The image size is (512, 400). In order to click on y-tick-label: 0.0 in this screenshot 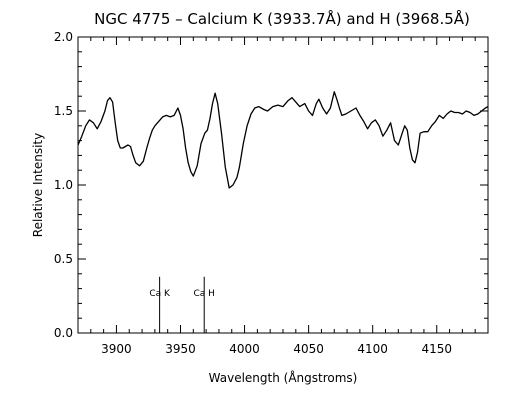, I will do `click(63, 333)`.